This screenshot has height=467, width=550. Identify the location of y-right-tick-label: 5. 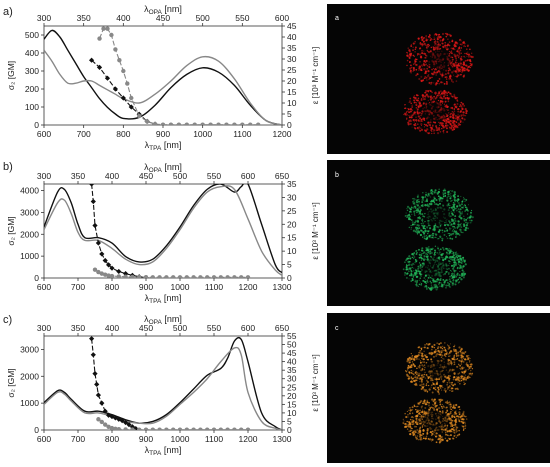
(289, 114).